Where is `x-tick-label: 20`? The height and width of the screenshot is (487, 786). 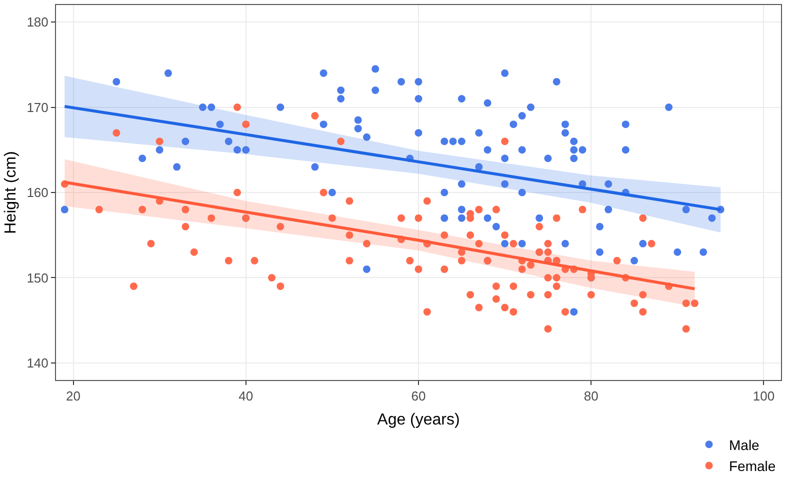 x-tick-label: 20 is located at coordinates (73, 396).